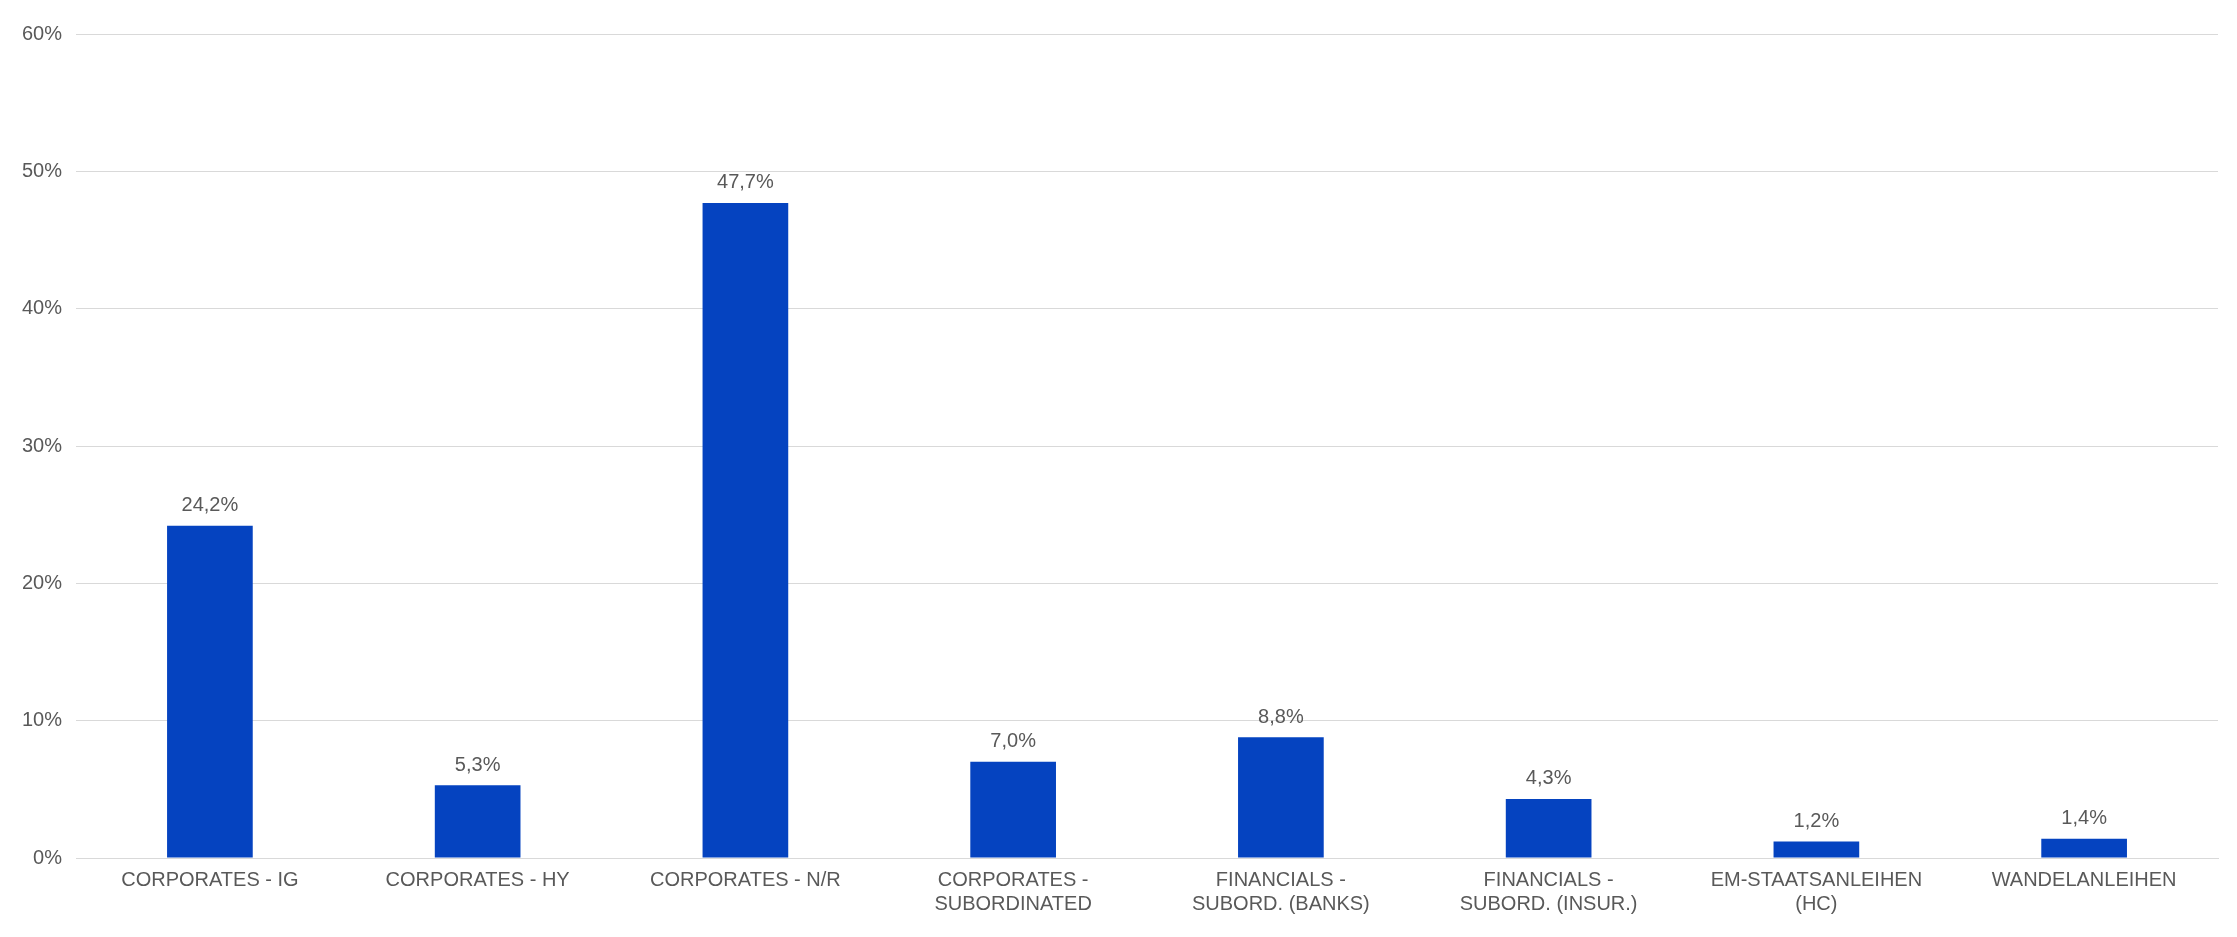 The height and width of the screenshot is (937, 2237). What do you see at coordinates (1013, 740) in the screenshot?
I see `data-label: 7,0%` at bounding box center [1013, 740].